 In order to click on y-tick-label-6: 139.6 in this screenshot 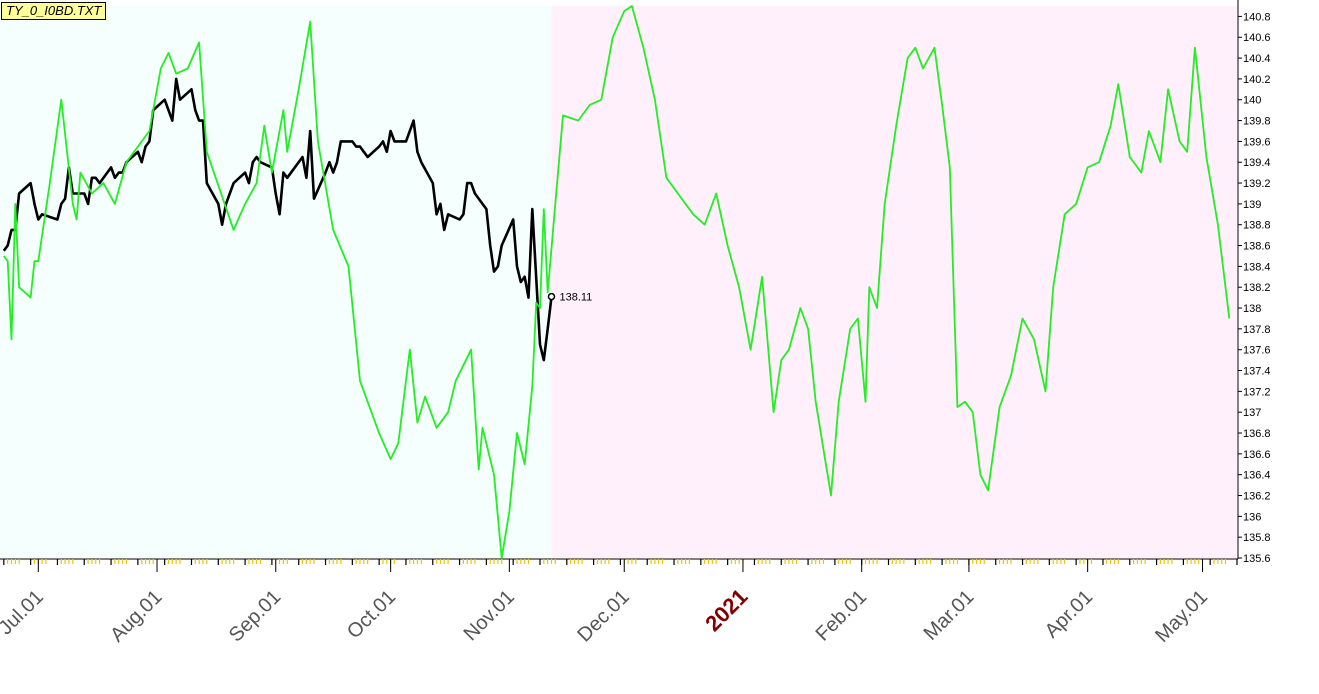, I will do `click(1257, 142)`.